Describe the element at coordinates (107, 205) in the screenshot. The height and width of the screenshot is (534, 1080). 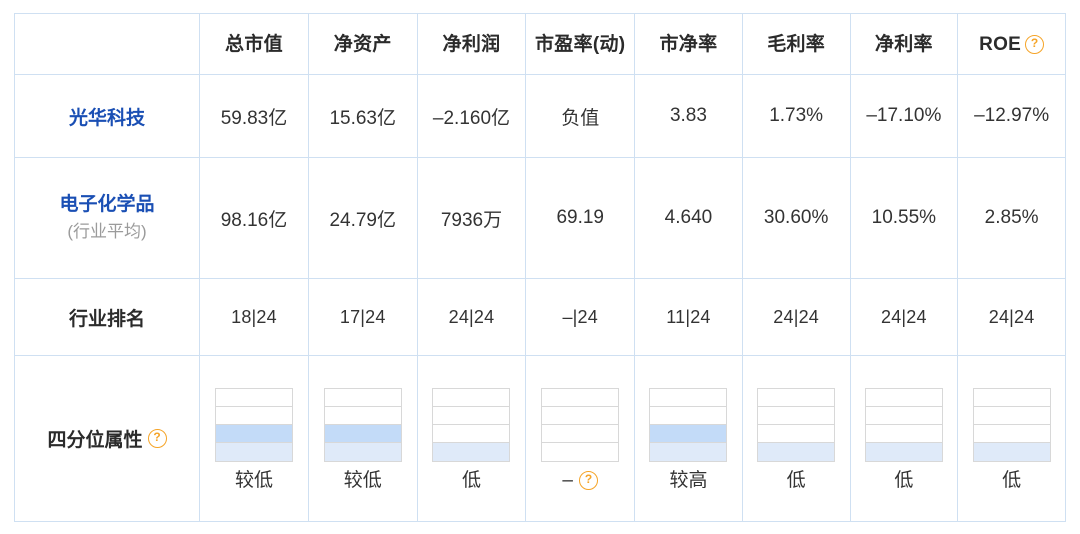
I see `industry-name-link: 电子化学品` at that location.